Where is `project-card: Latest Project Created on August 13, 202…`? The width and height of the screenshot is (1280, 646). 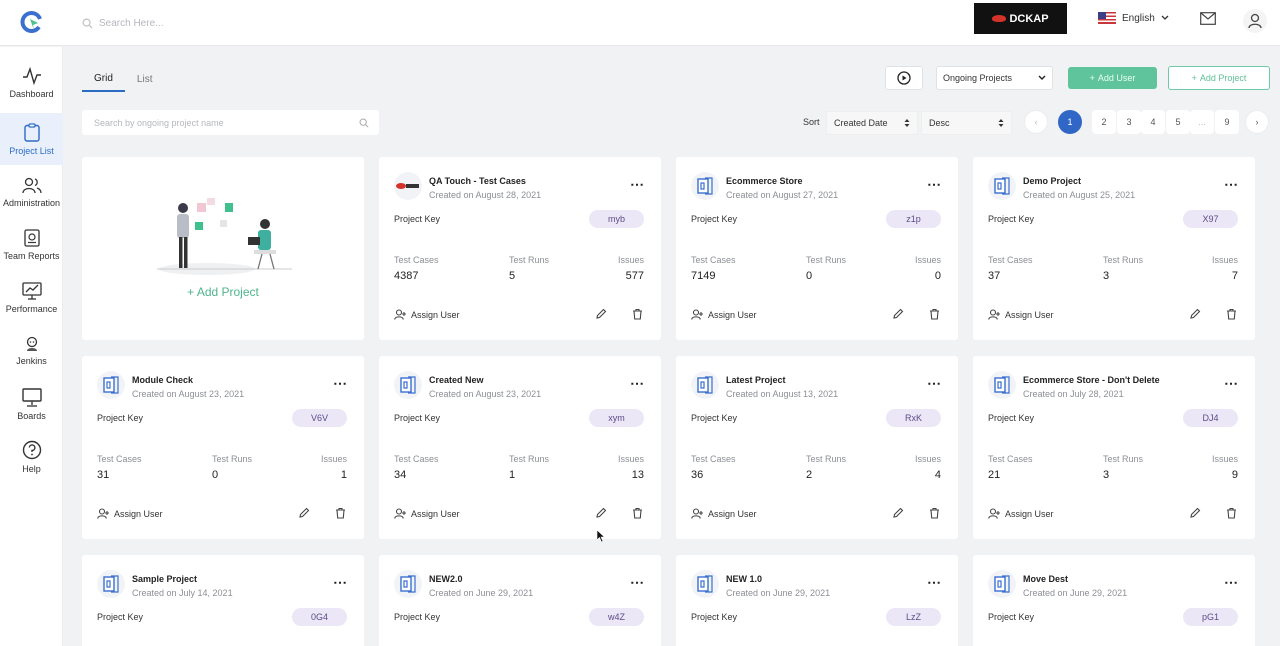
project-card: Latest Project Created on August 13, 202… is located at coordinates (817, 447).